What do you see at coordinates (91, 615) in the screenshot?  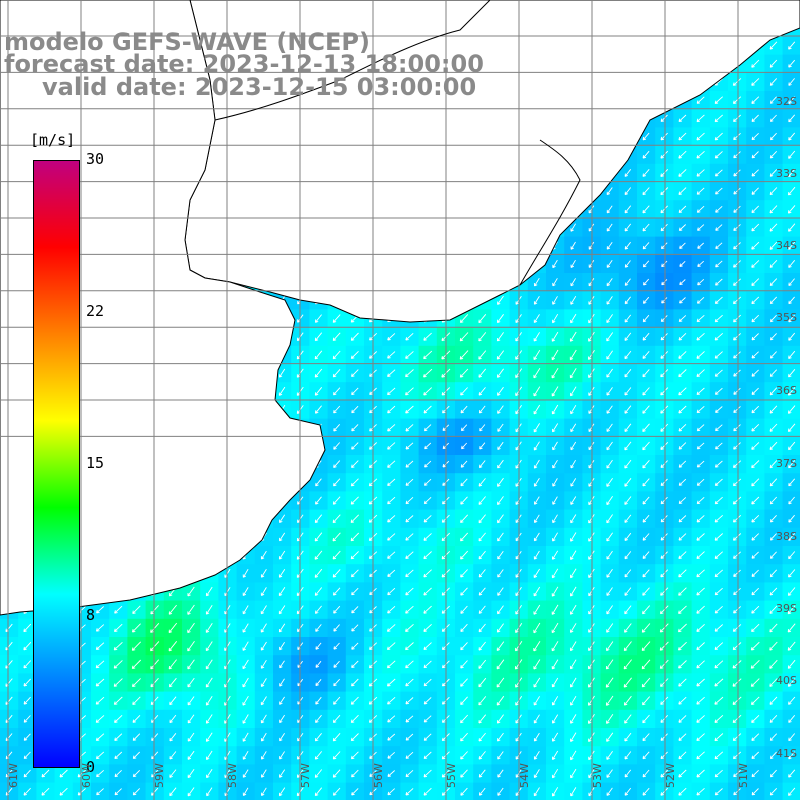 I see `colorbar-tick-8: 8` at bounding box center [91, 615].